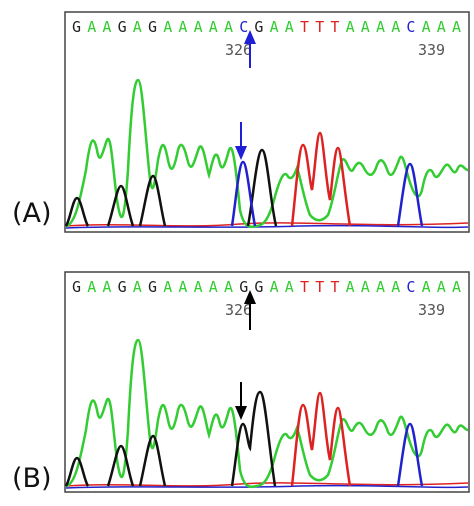  Describe the element at coordinates (431, 310) in the screenshot. I see `panel-b-position-339: 339` at that location.